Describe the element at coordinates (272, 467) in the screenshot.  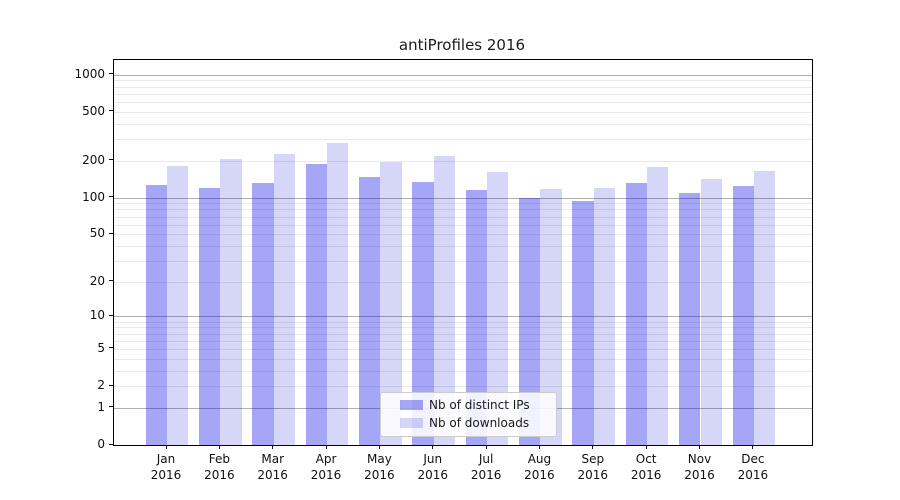
I see `x-tick-label: Mar 2016` at that location.